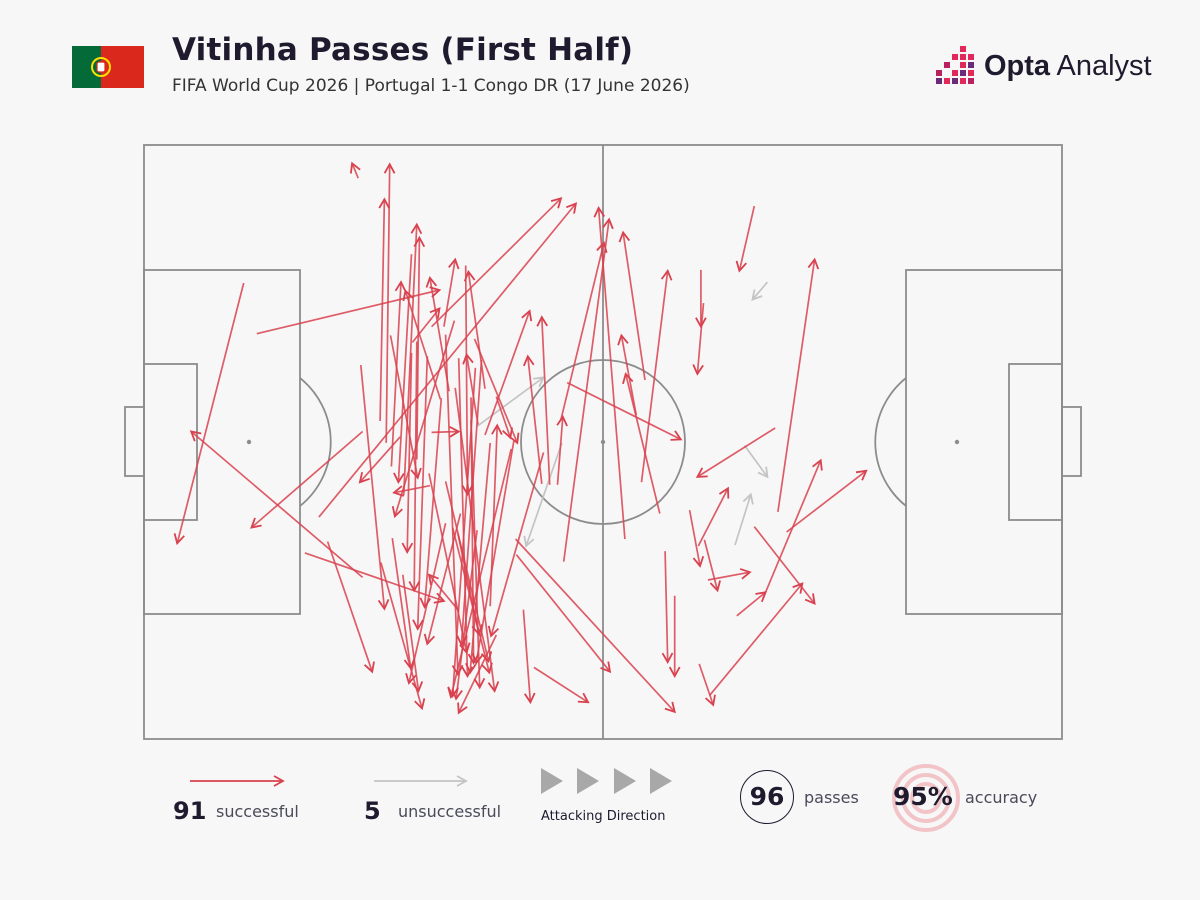 The image size is (1200, 900). I want to click on brand-name-light: Analyst, so click(1101, 66).